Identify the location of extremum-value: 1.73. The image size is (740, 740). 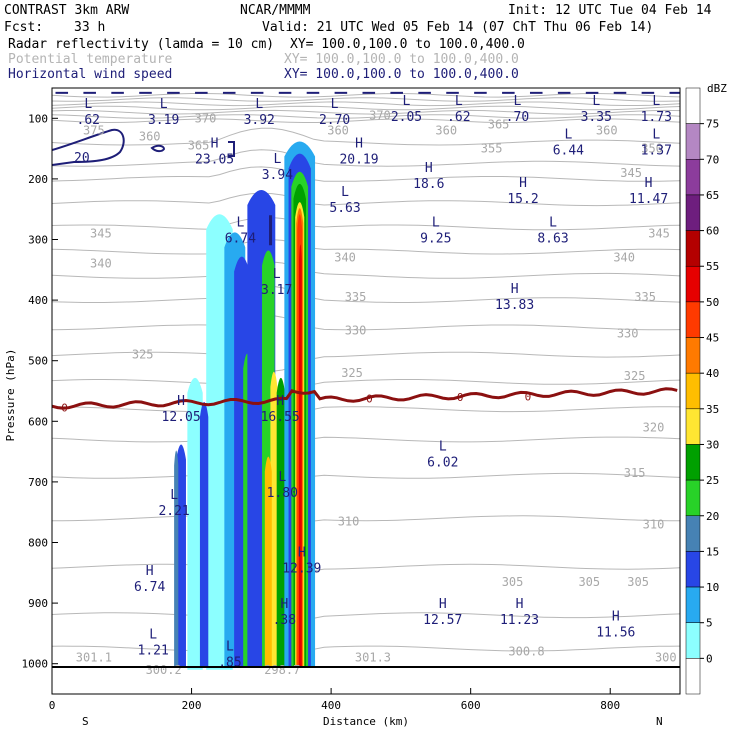
(656, 117).